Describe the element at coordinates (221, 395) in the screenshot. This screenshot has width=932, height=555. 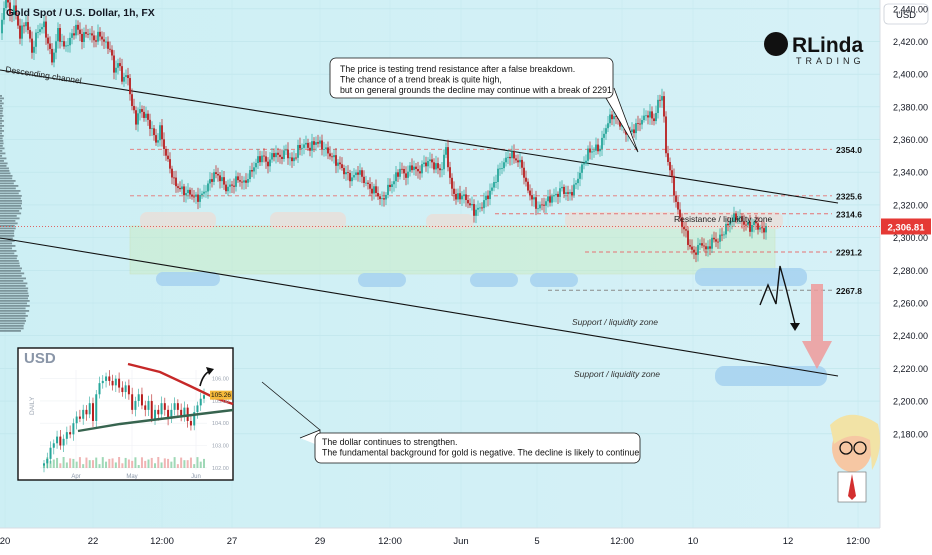
I see `inset-current-price-tag` at that location.